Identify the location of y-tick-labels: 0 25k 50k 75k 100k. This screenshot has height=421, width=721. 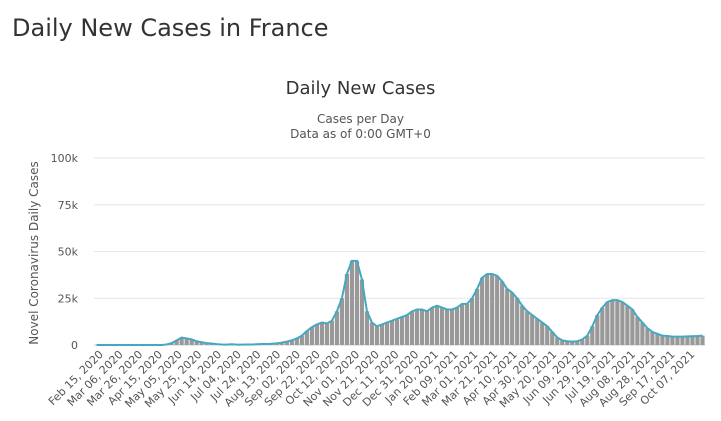
(65, 252).